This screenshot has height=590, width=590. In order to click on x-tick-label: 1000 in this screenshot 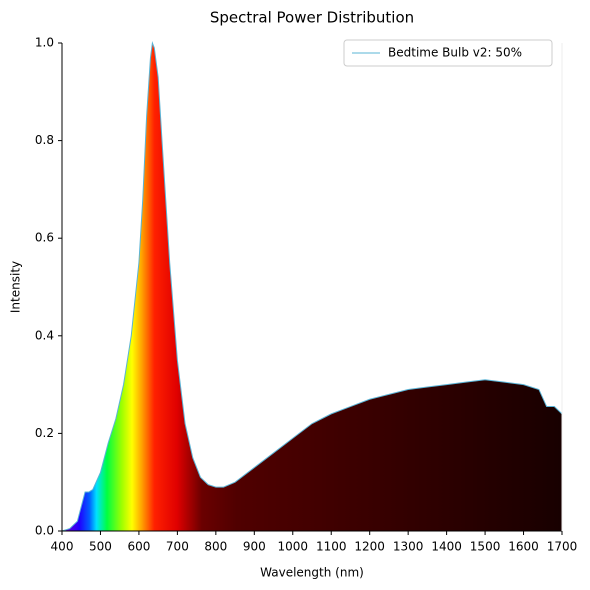, I will do `click(292, 547)`.